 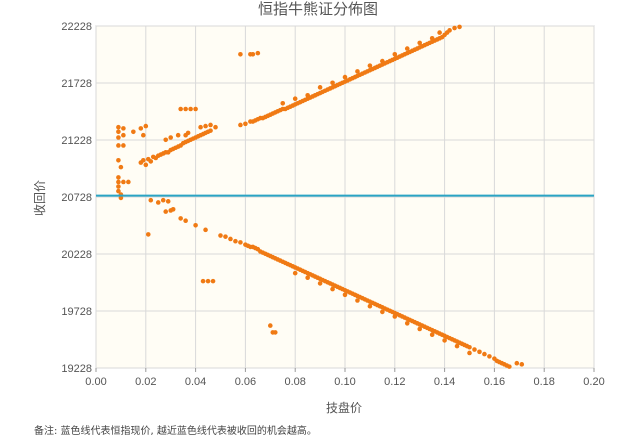 I want to click on y-axis-title: 收回价, so click(x=40, y=198).